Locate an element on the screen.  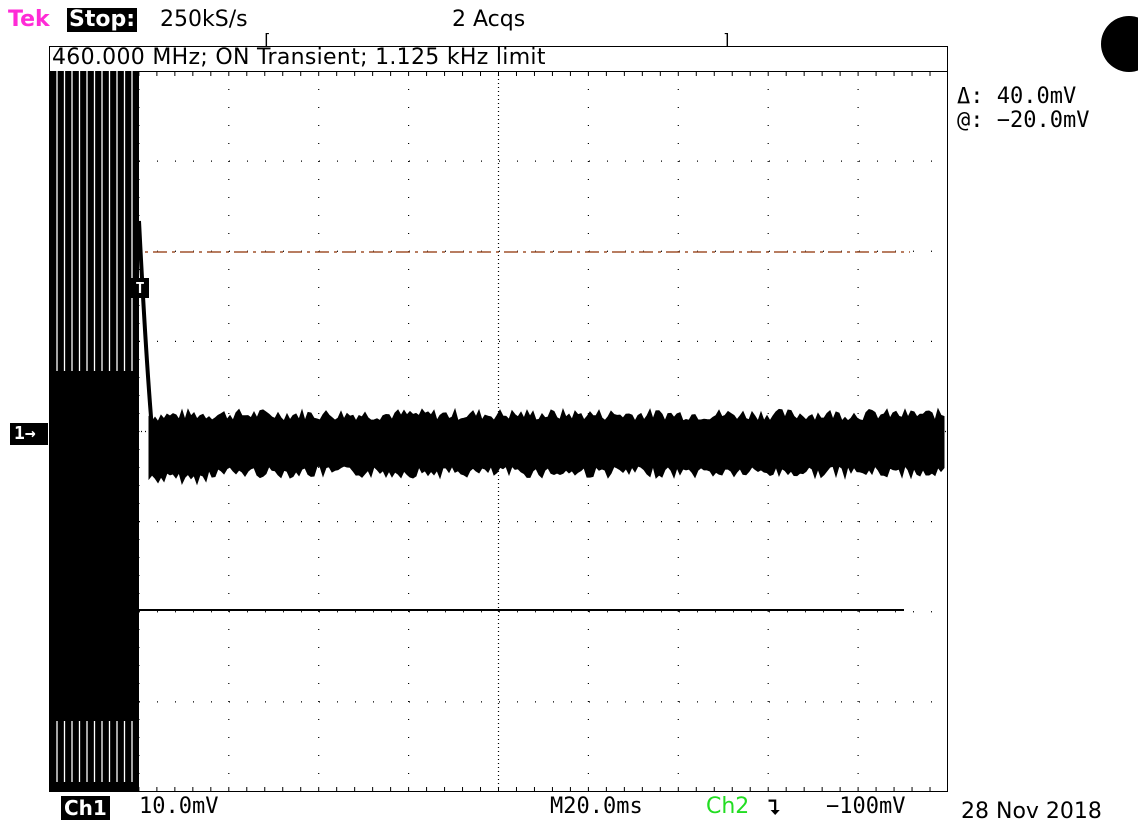
ch1-scale-readout: 10.0mV is located at coordinates (179, 806).